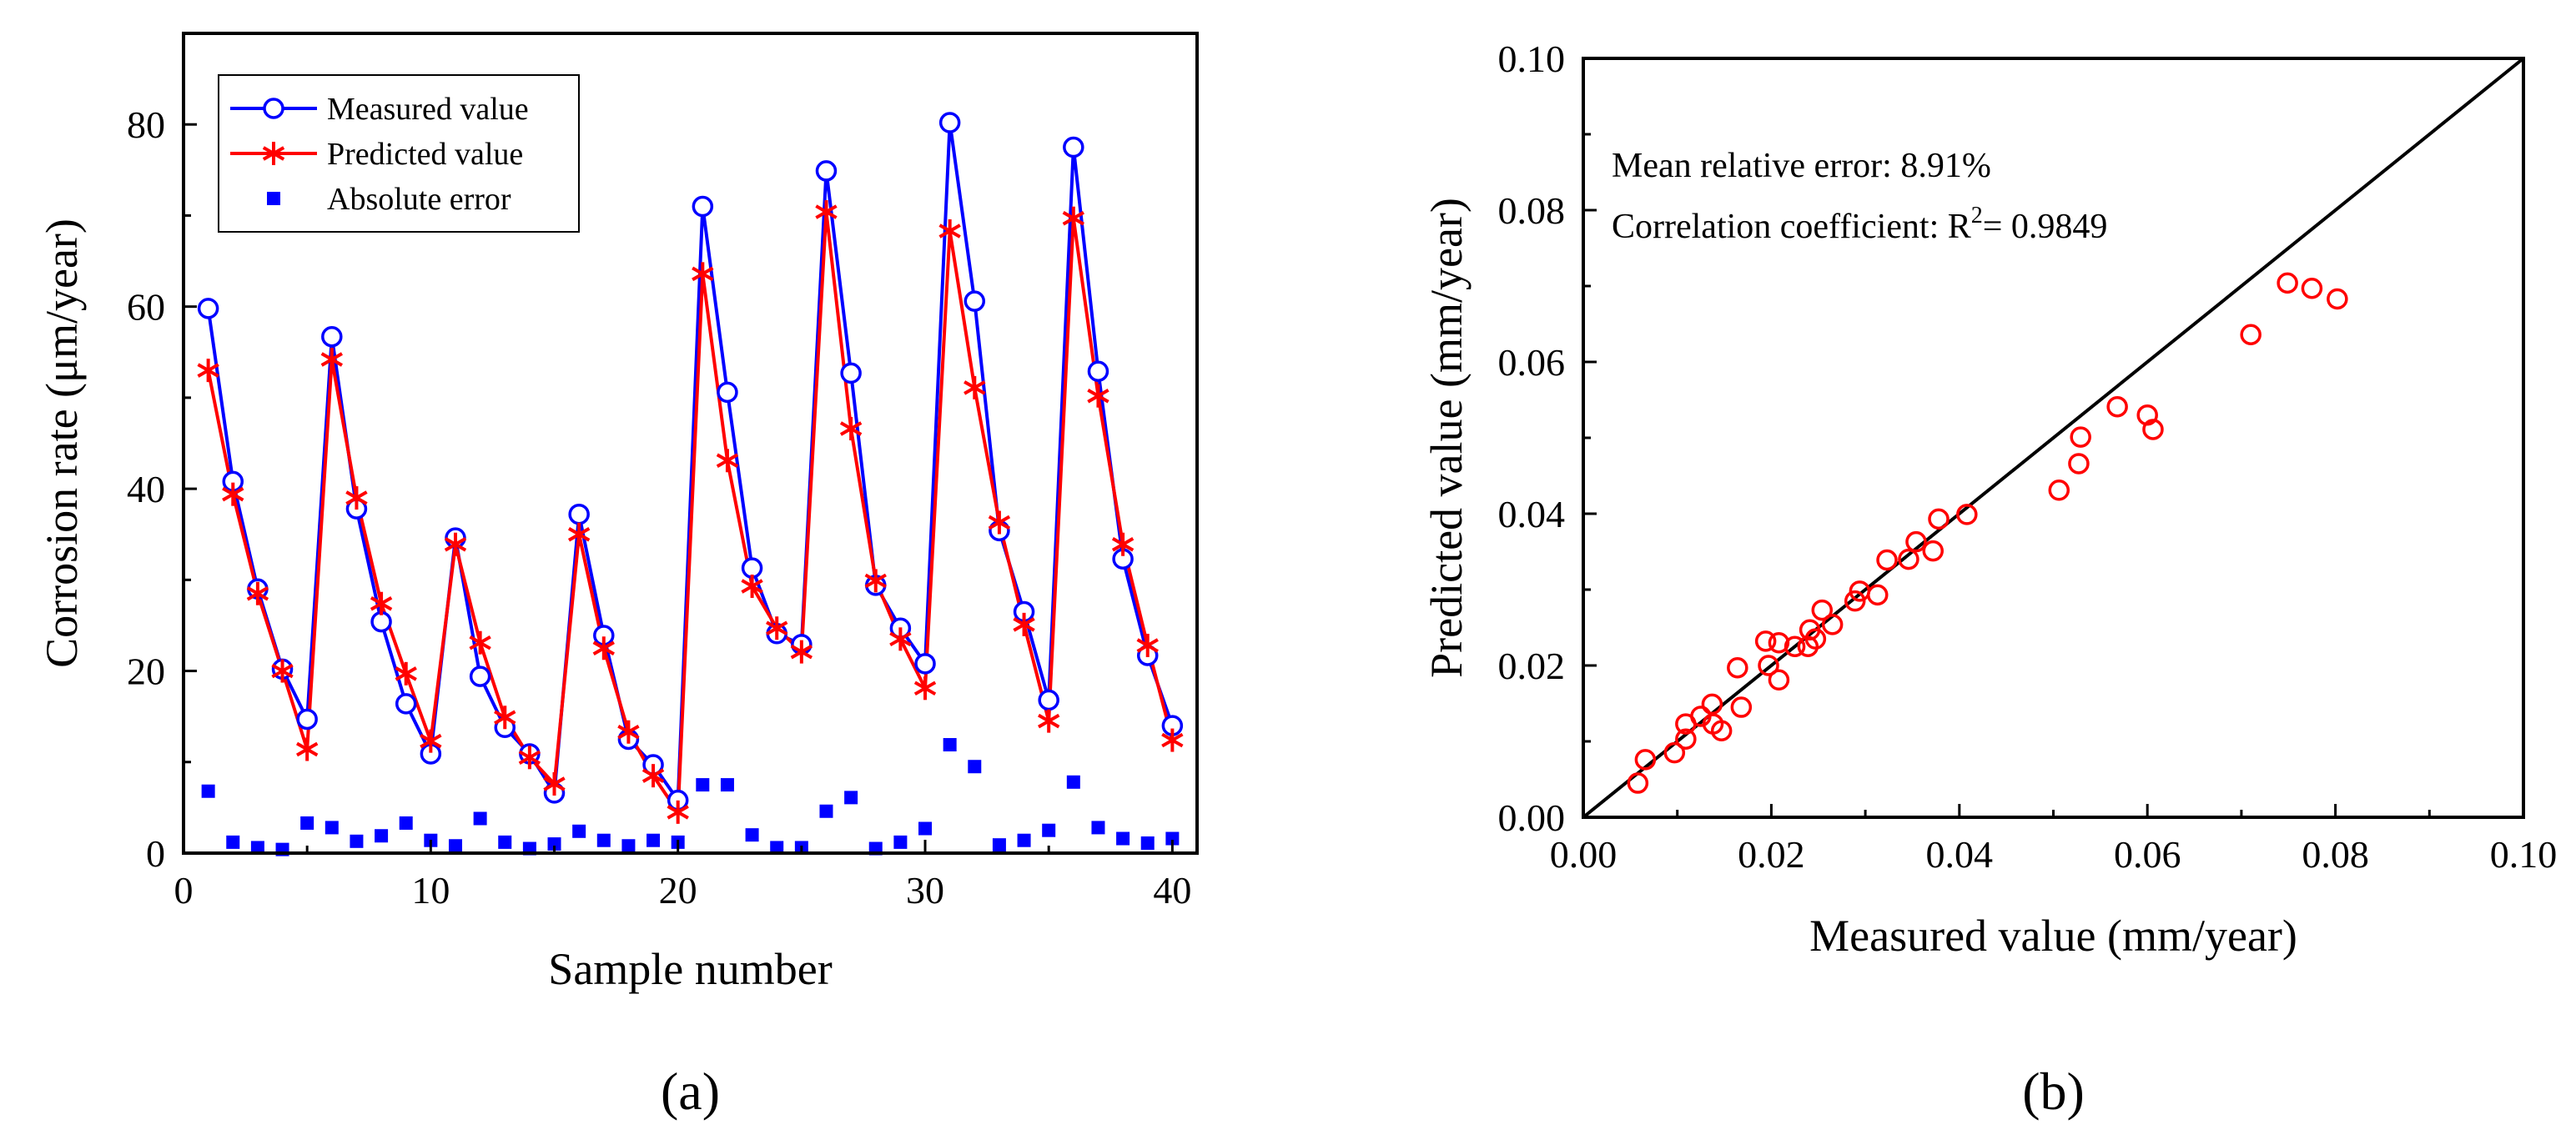  What do you see at coordinates (690, 1091) in the screenshot?
I see `chart-a-panel-label: (a)` at bounding box center [690, 1091].